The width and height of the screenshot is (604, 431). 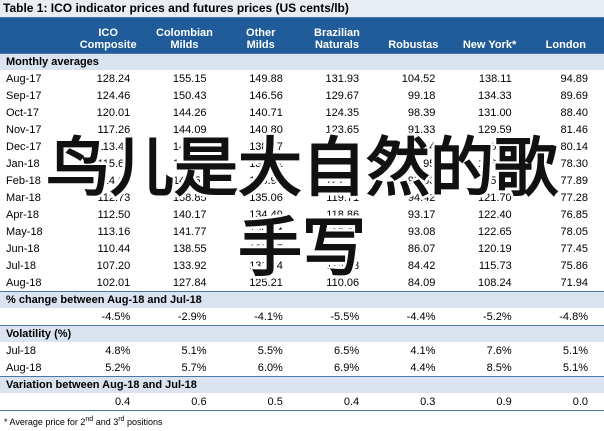 What do you see at coordinates (421, 214) in the screenshot?
I see `value-cell: 93.17` at bounding box center [421, 214].